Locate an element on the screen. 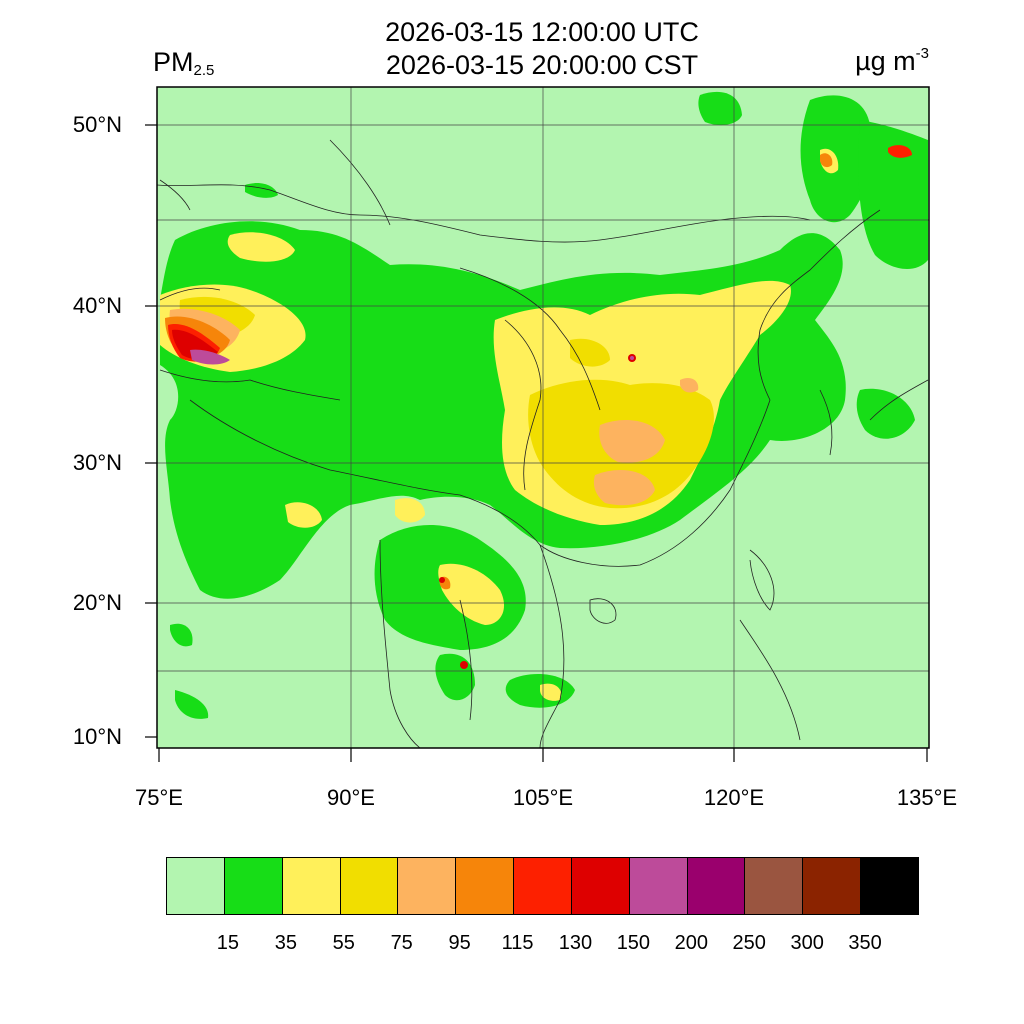  lon-label-105e: 105°E is located at coordinates (543, 797).